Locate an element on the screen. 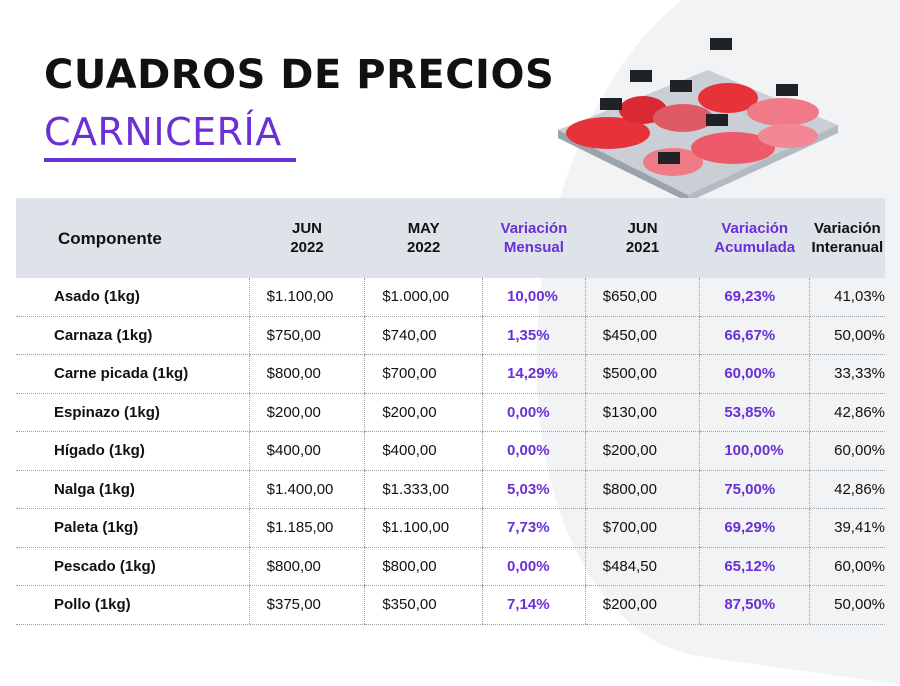 The width and height of the screenshot is (900, 686). meat-display-case-icon is located at coordinates (698, 119).